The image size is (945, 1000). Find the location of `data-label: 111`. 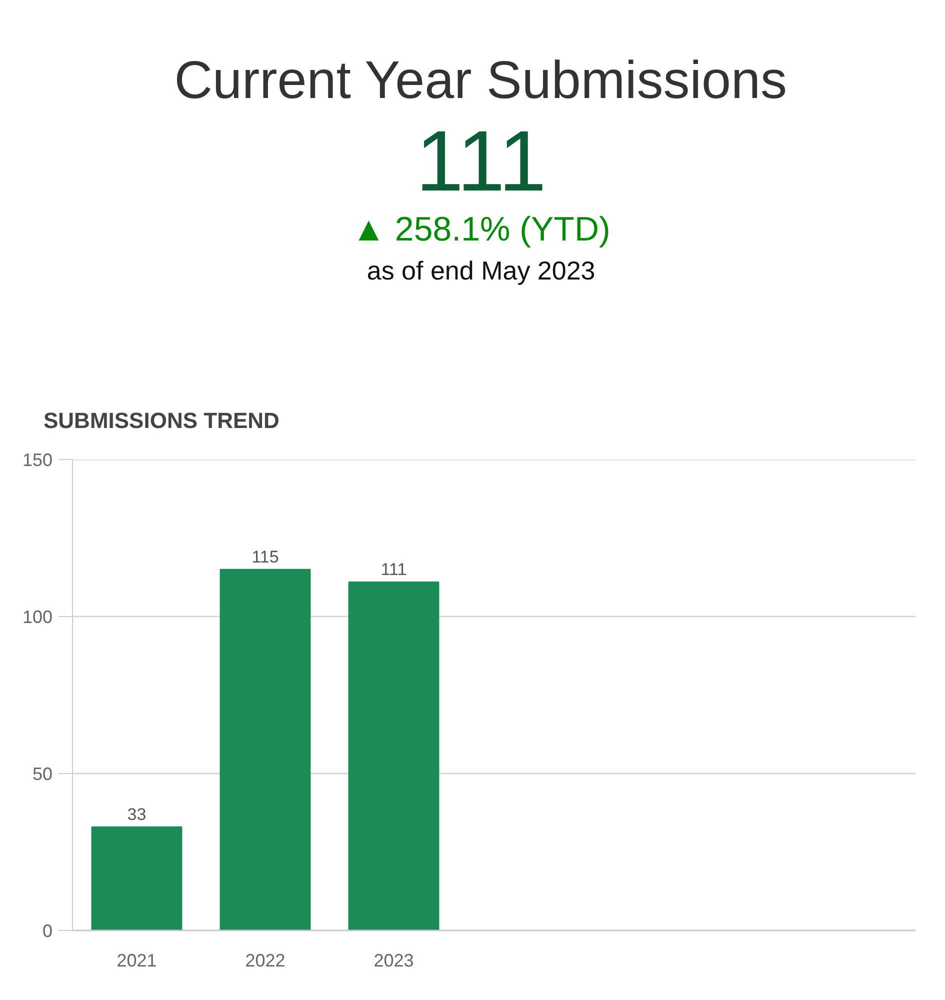

data-label: 111 is located at coordinates (393, 569).